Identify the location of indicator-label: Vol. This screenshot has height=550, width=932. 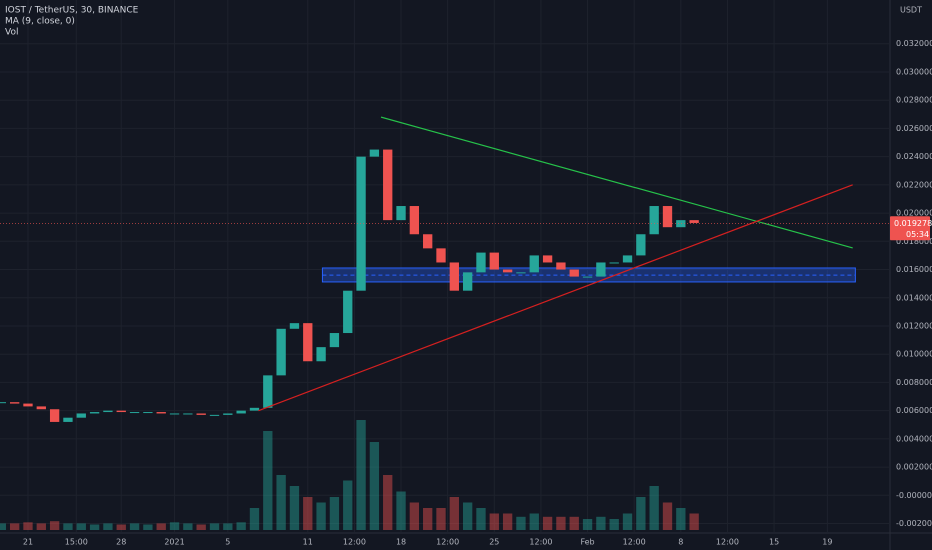
(11, 33).